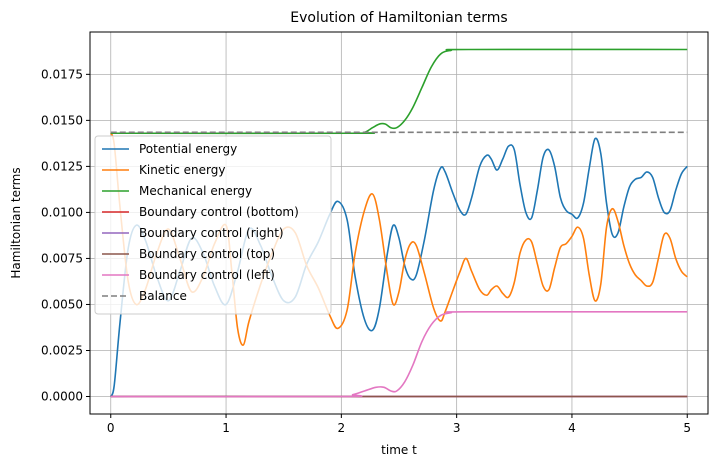 This screenshot has width=718, height=468. I want to click on x-tick-label: 2, so click(342, 428).